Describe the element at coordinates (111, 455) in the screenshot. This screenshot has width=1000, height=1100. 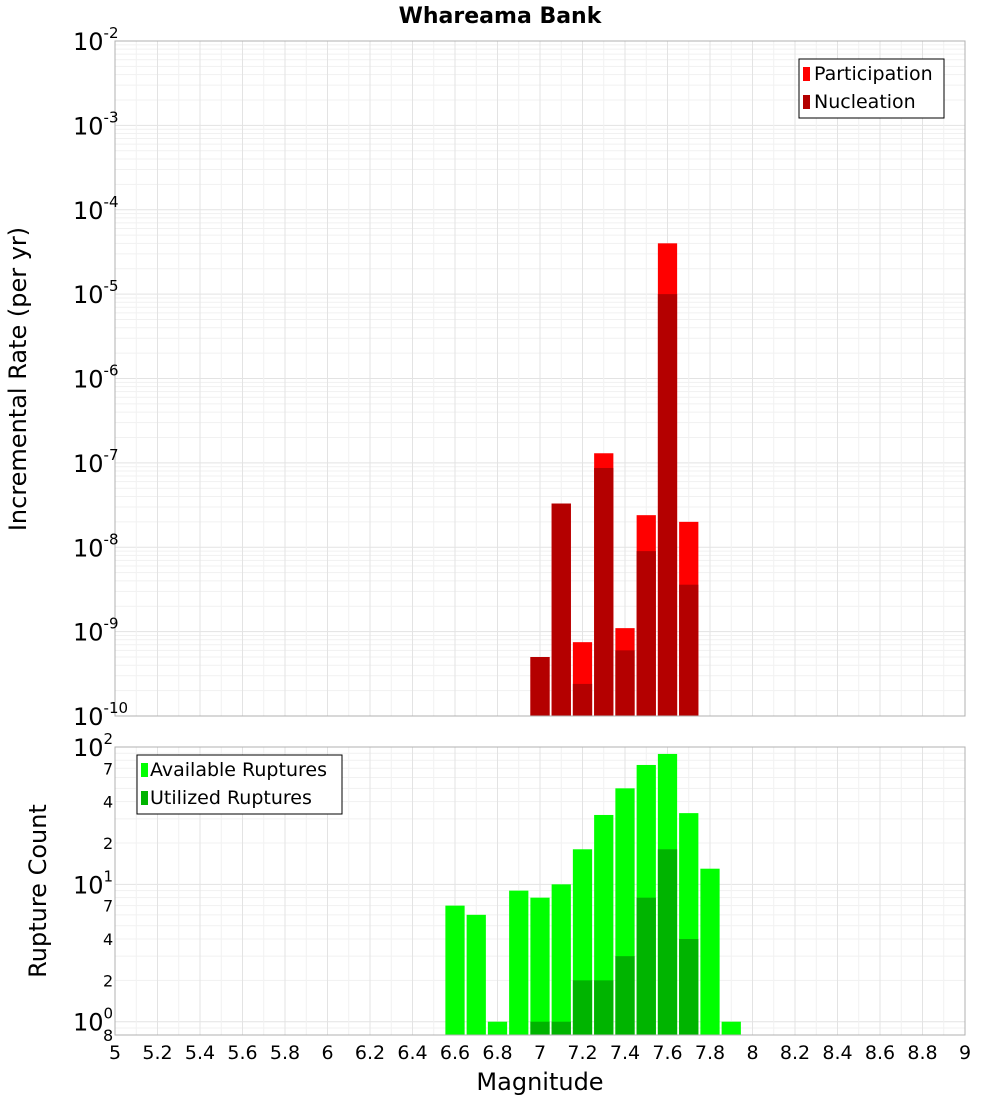
I see `y-tick-exponent: -7` at that location.